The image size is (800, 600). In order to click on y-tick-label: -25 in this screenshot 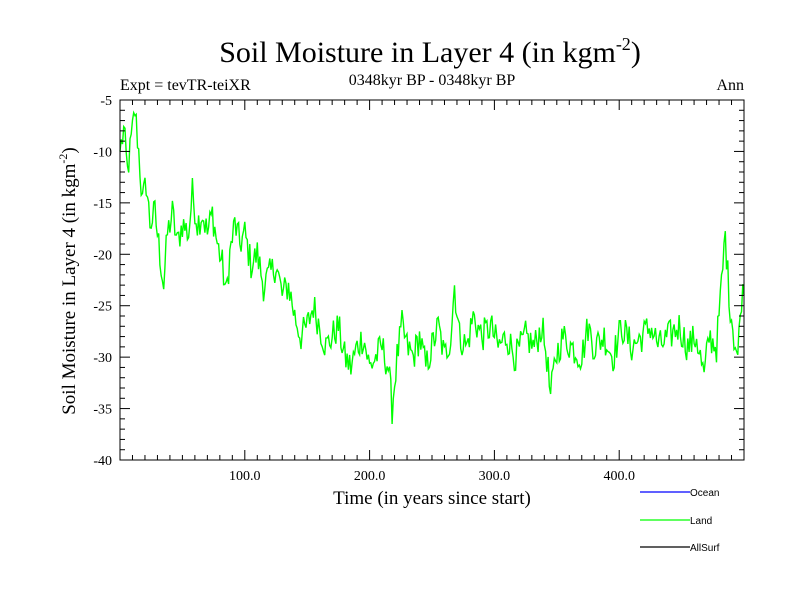, I will do `click(102, 307)`.